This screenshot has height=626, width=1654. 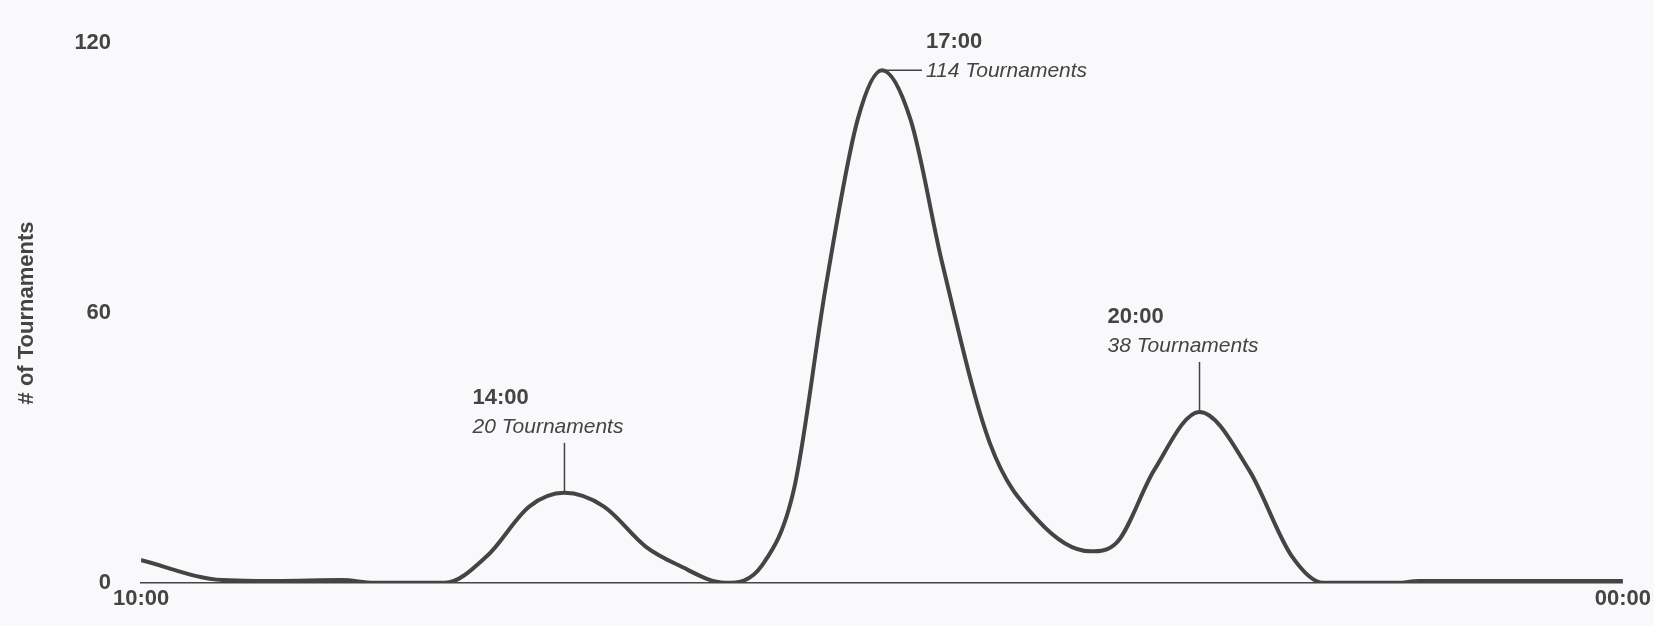 I want to click on x-tick-label: 00:00, so click(x=1623, y=598).